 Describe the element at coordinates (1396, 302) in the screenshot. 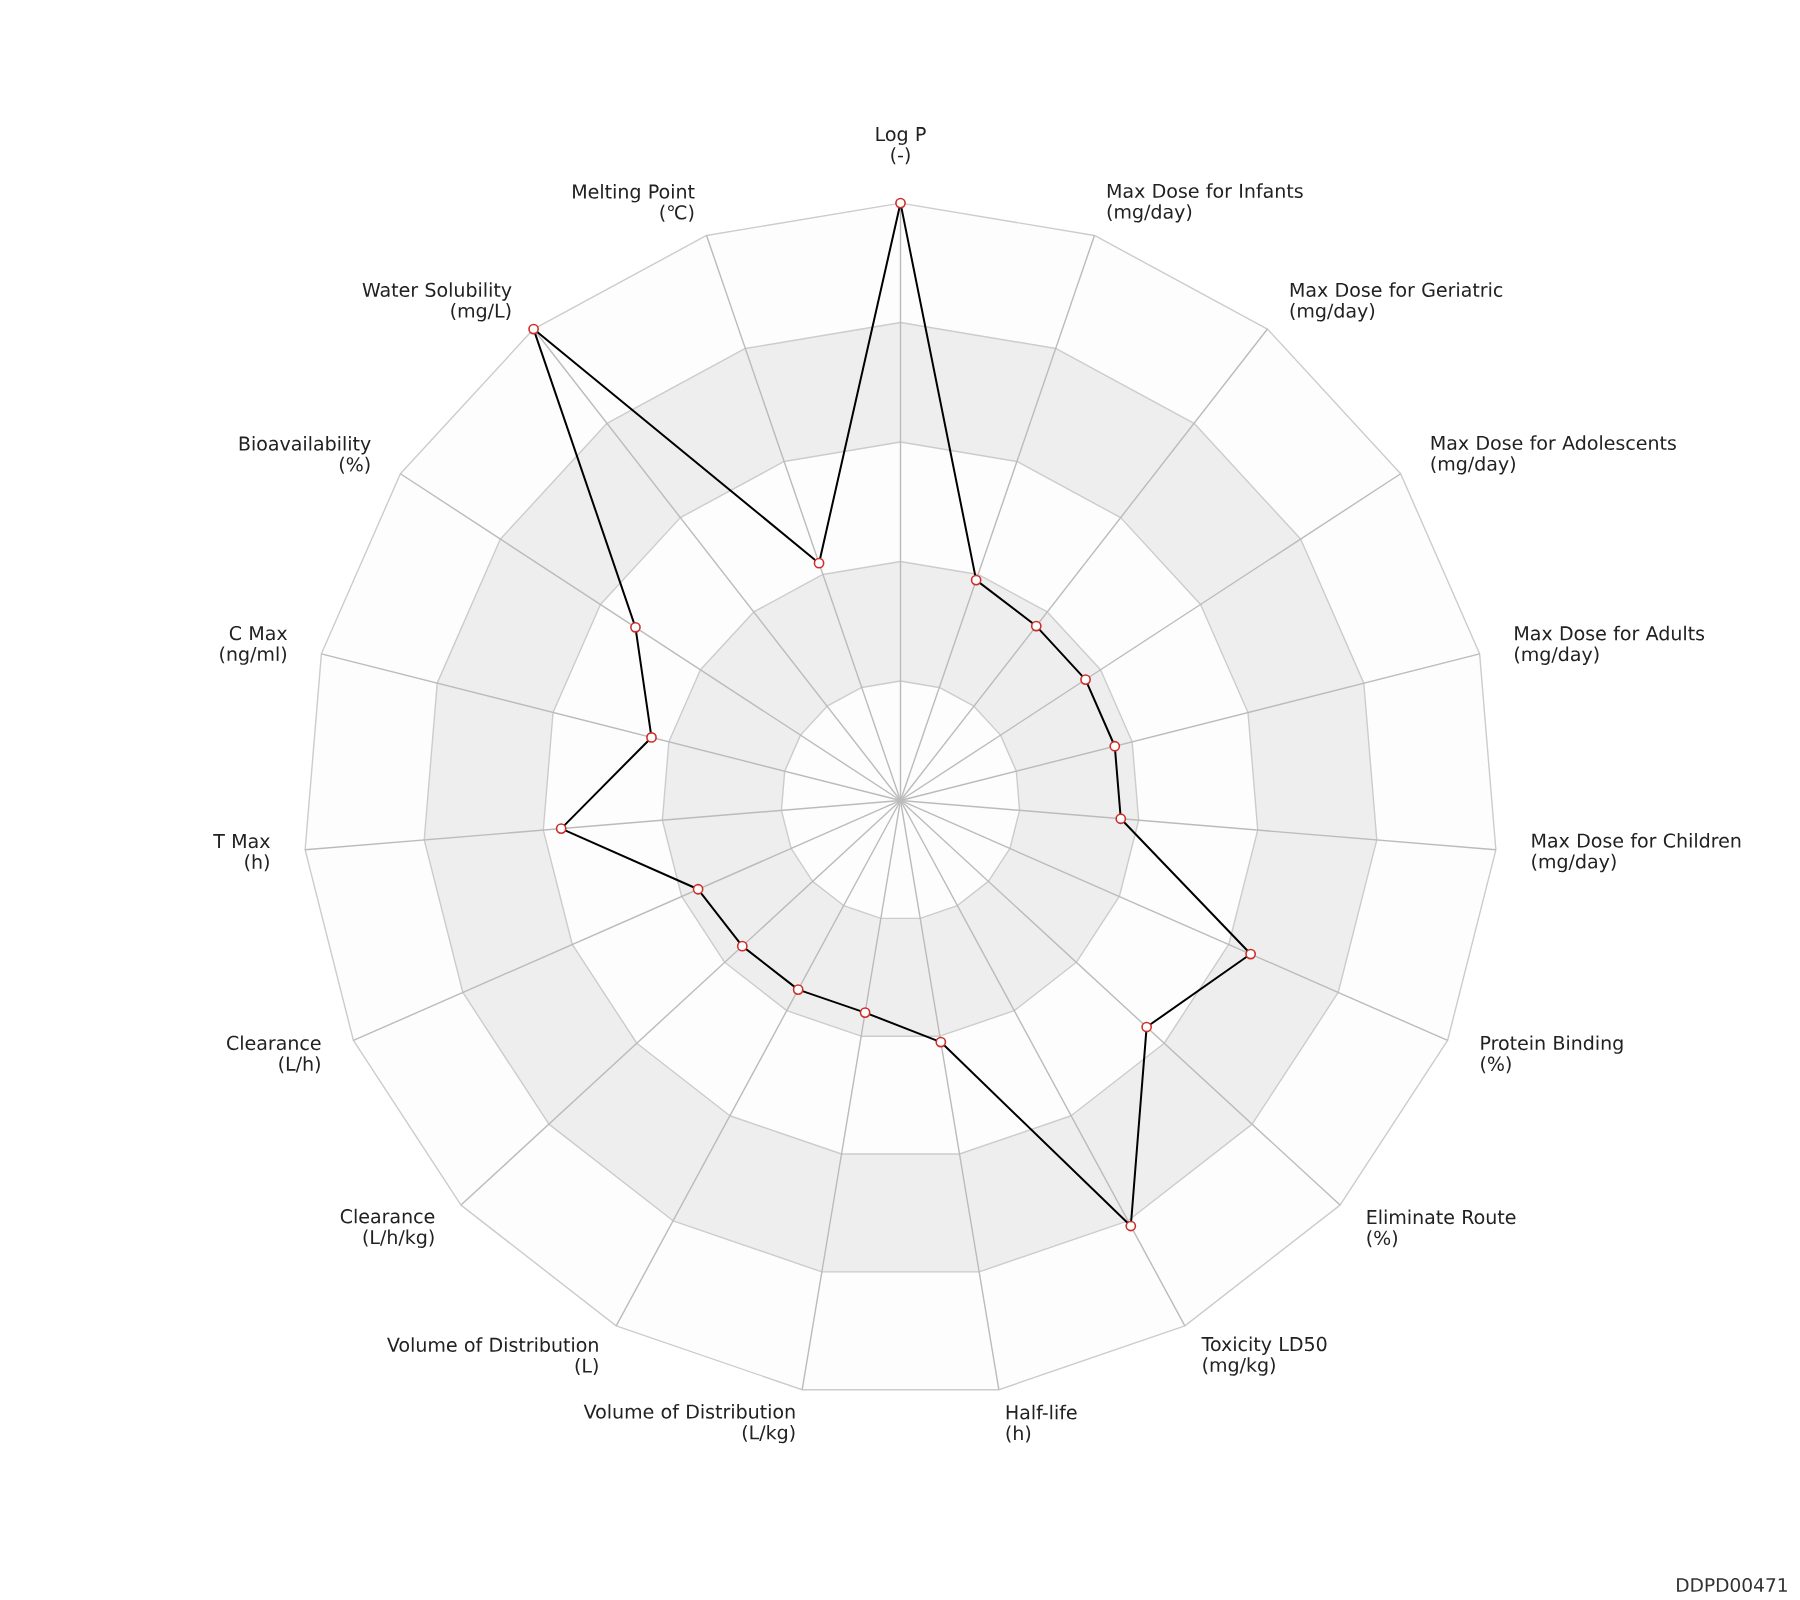

I see `spoke-label: Max Dose for Geriatric (mg/day)` at that location.